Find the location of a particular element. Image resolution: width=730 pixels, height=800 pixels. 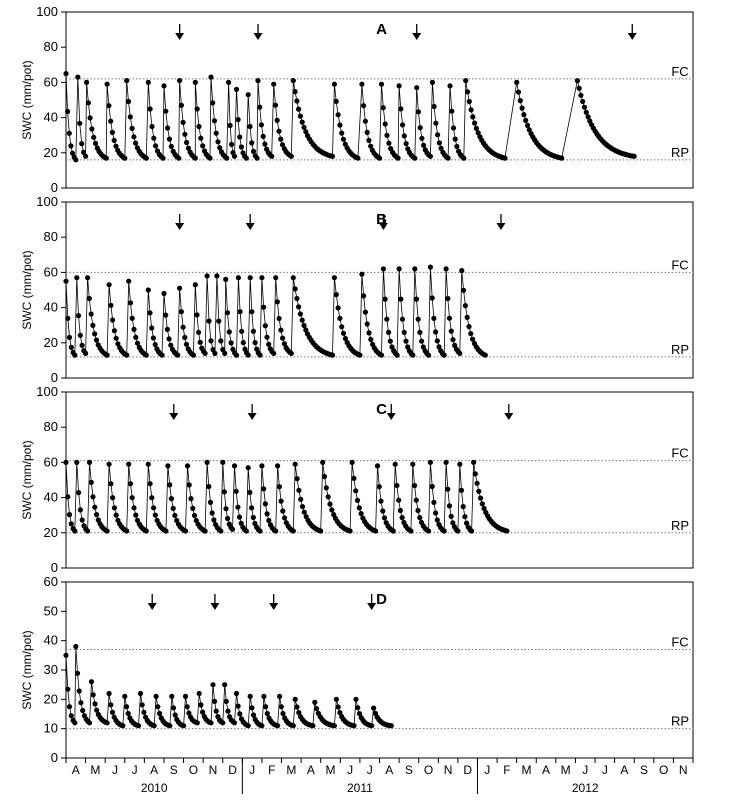

y-tick-label: 50 is located at coordinates (51, 610).